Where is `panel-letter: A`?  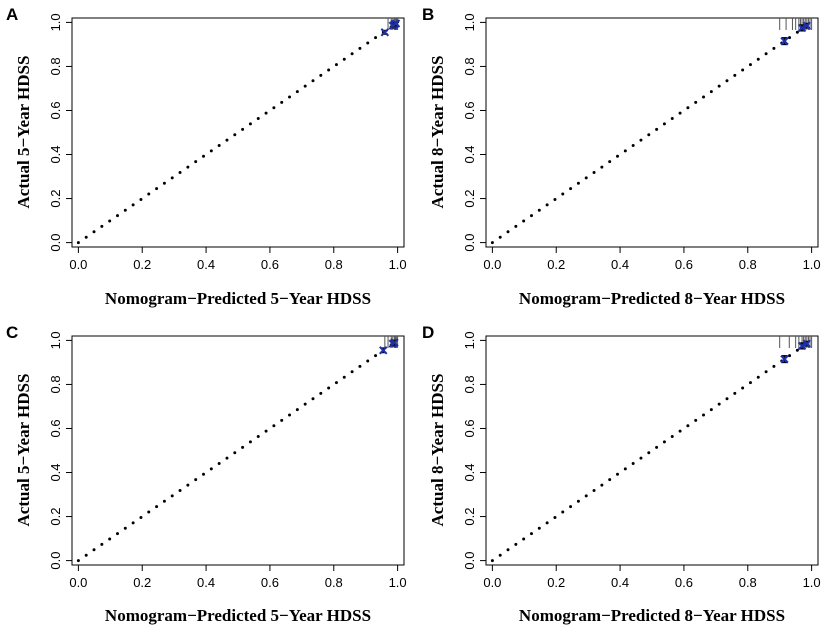
panel-letter: A is located at coordinates (12, 14).